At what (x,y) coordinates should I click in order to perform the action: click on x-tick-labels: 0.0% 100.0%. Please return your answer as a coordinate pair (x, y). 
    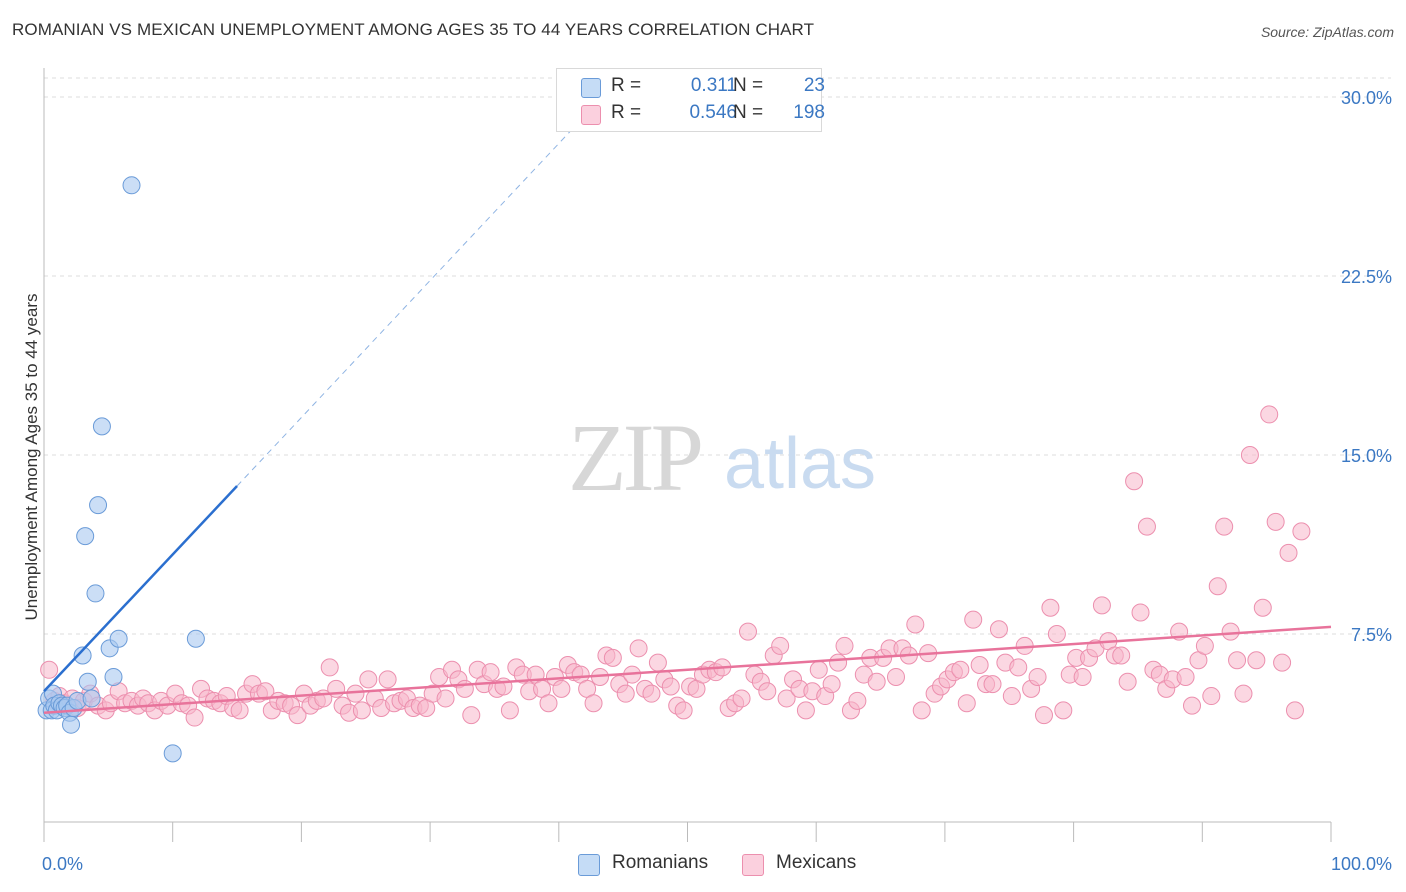
    Looking at the image, I should click on (717, 864).